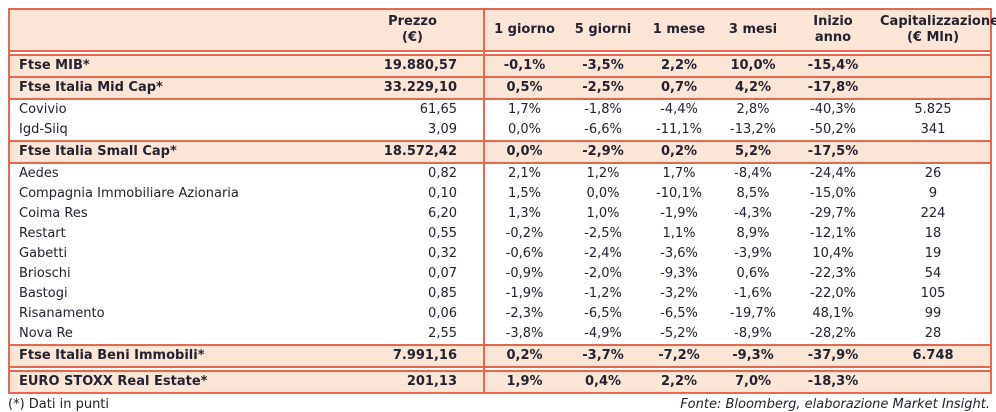  What do you see at coordinates (424, 274) in the screenshot?
I see `value-cell: 0,07` at bounding box center [424, 274].